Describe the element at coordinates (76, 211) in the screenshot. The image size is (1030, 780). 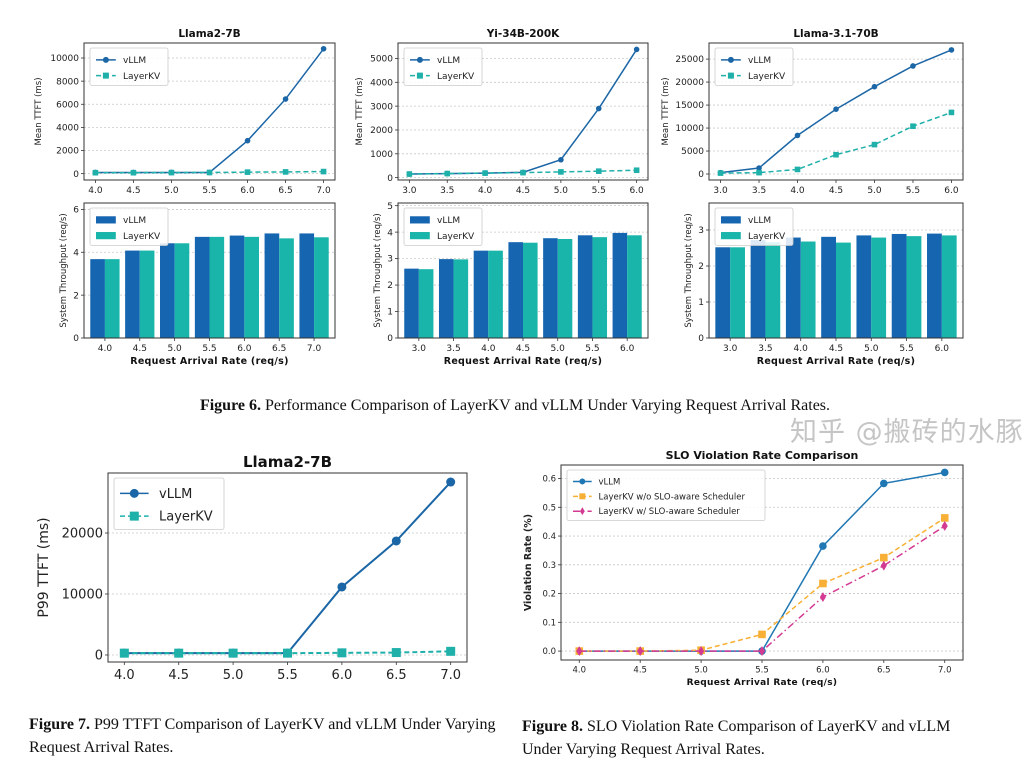
I see `y-tick-label: 6` at that location.